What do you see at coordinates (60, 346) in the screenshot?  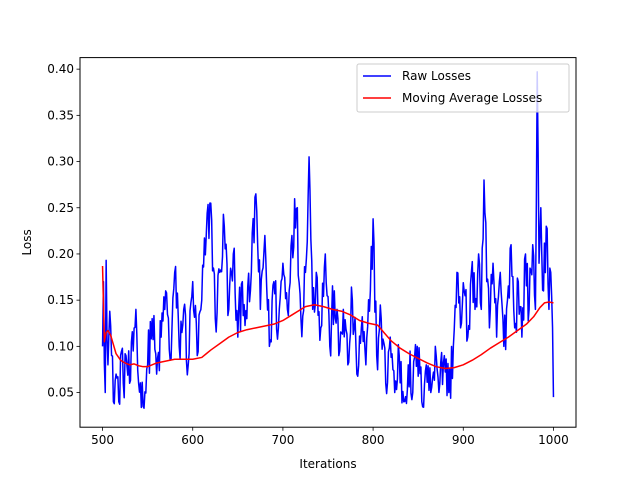 I see `y-tick-label: 0.10` at bounding box center [60, 346].